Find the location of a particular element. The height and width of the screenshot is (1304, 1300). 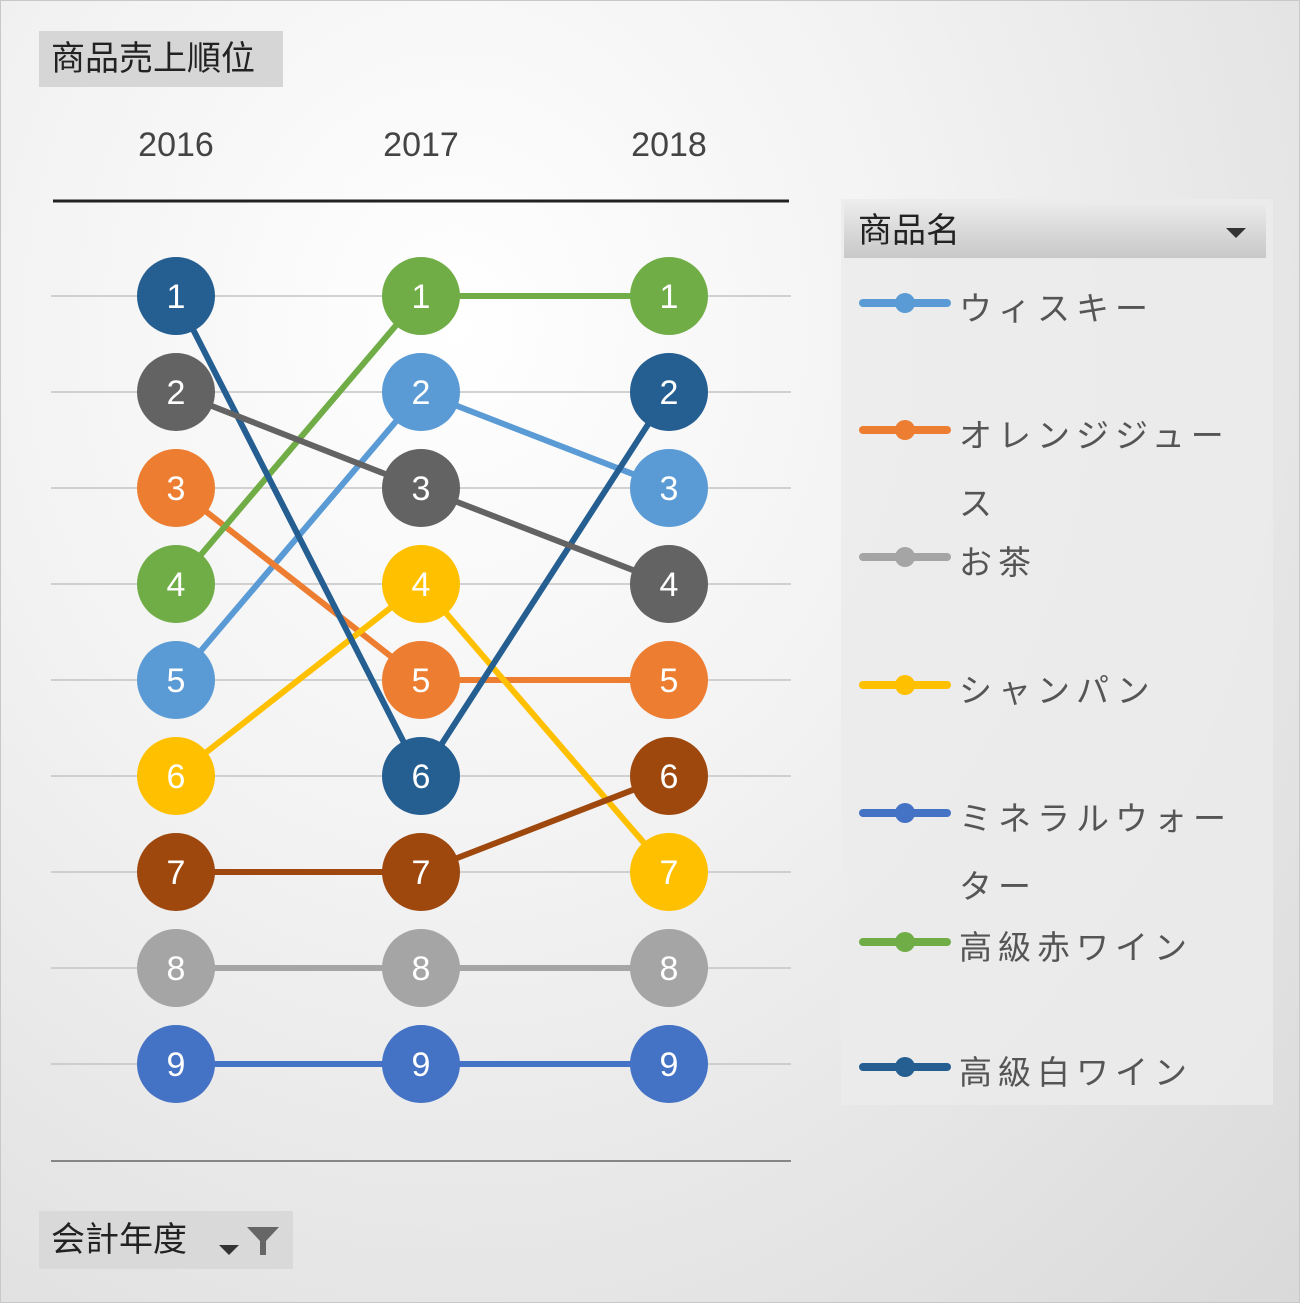

legend-title: 商品名 is located at coordinates (909, 231).